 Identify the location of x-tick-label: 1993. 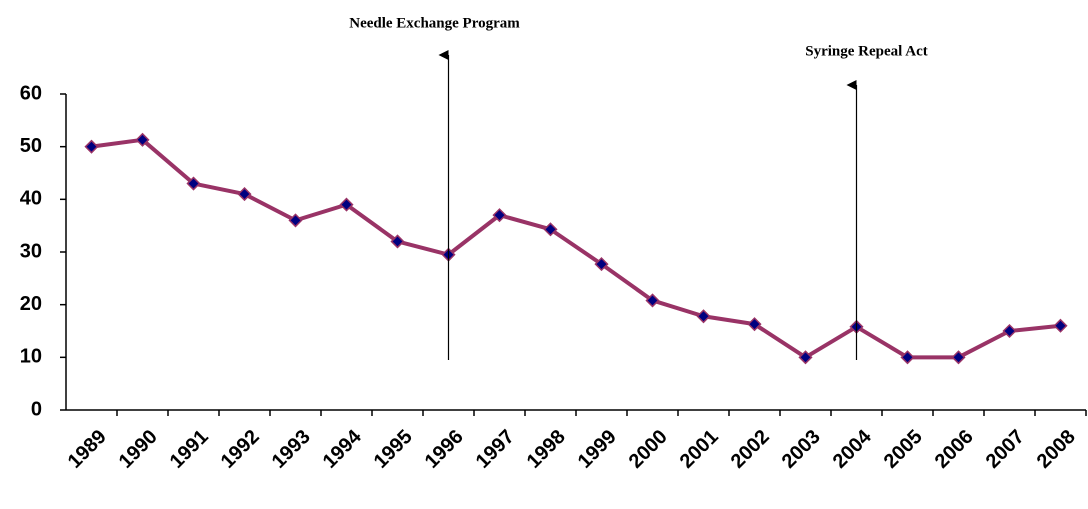
(291, 449).